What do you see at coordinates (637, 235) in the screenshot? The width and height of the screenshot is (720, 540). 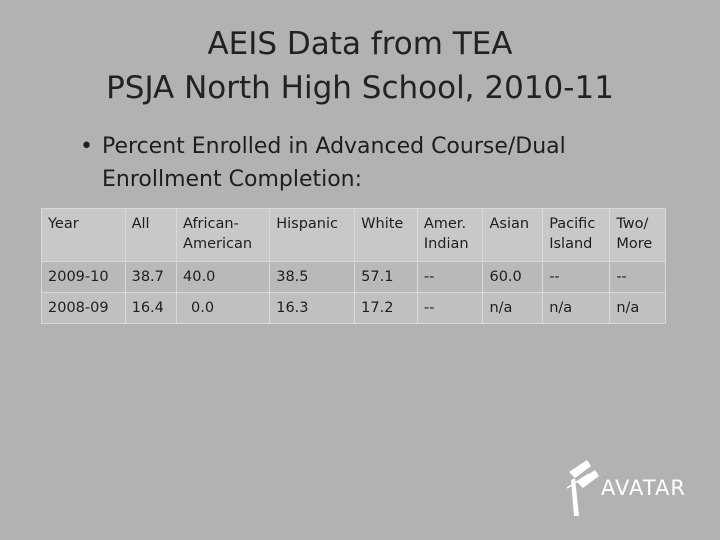 I see `header-two-more: Two/More` at bounding box center [637, 235].